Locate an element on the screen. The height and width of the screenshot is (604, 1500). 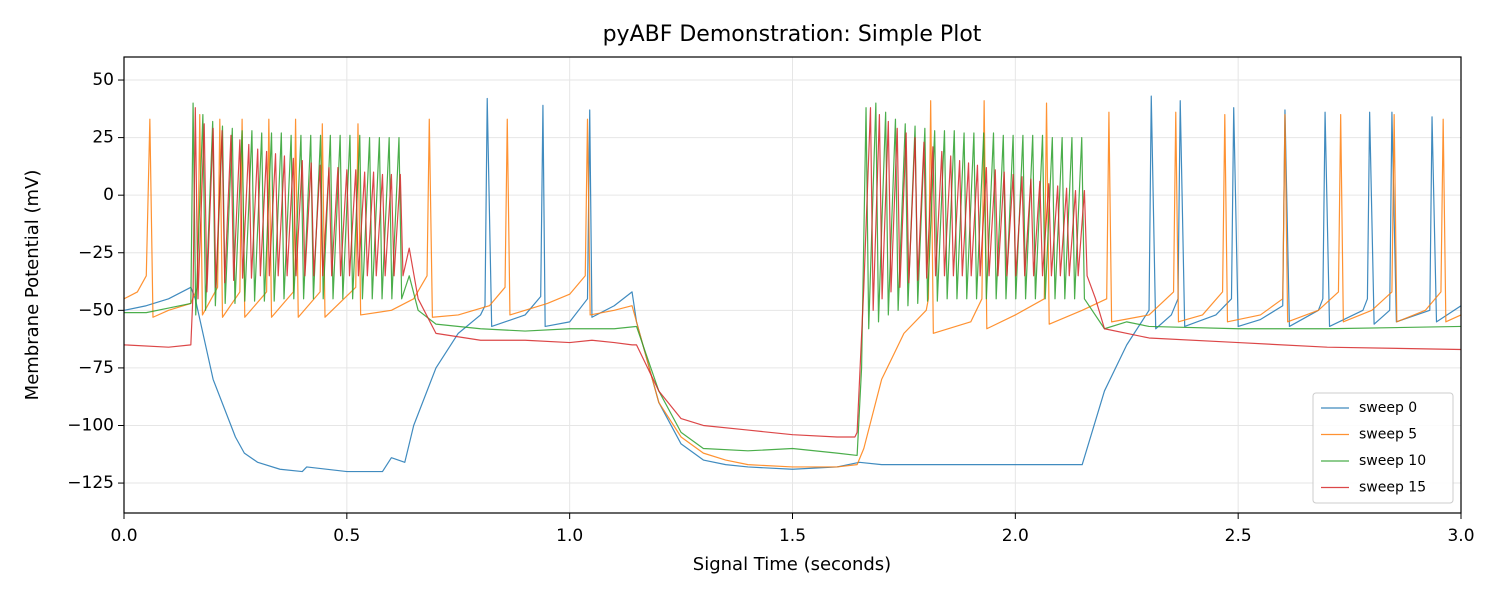
y-tick-label: −125 is located at coordinates (90, 483).